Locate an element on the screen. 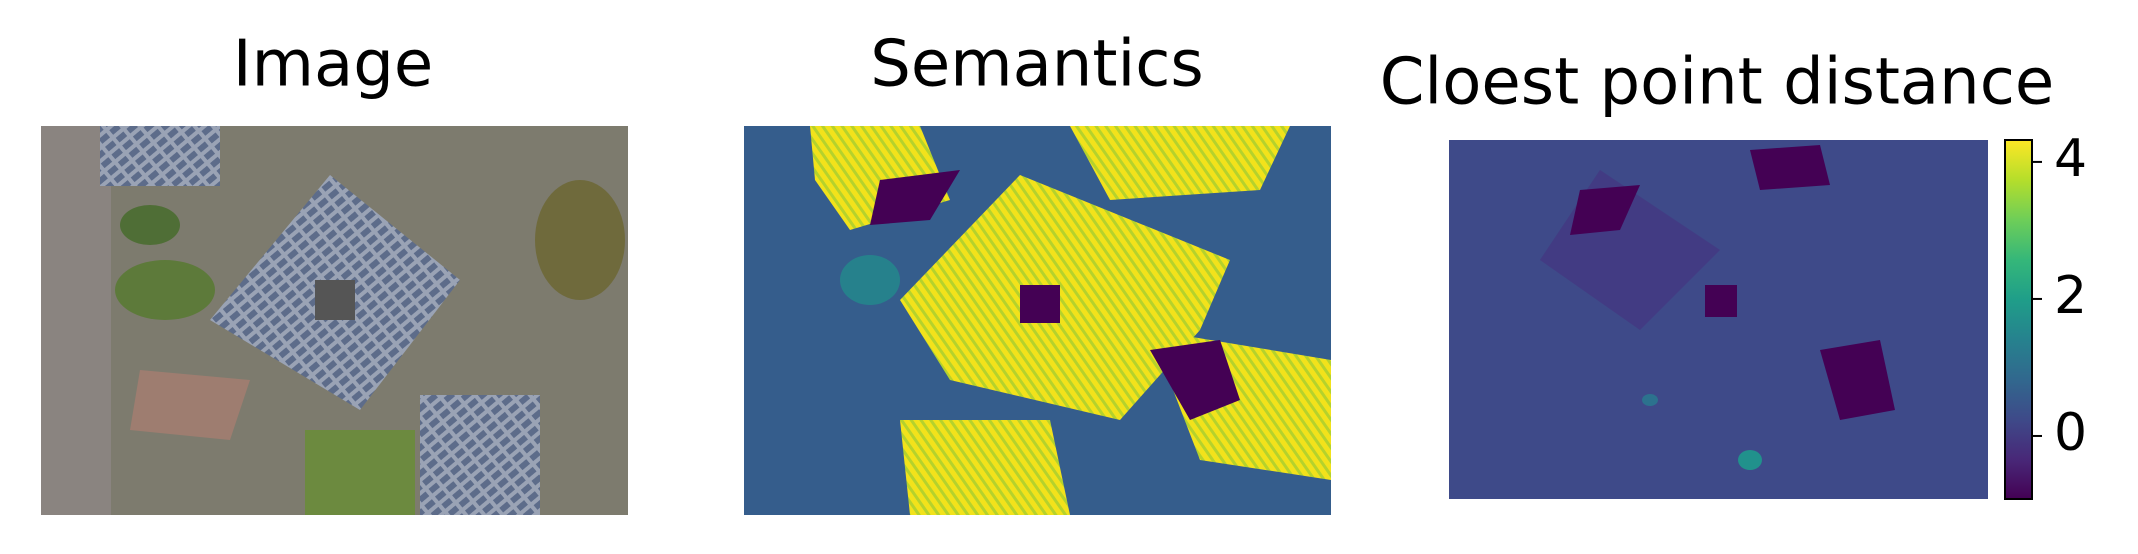  tick-label: 2 is located at coordinates (2070, 296).